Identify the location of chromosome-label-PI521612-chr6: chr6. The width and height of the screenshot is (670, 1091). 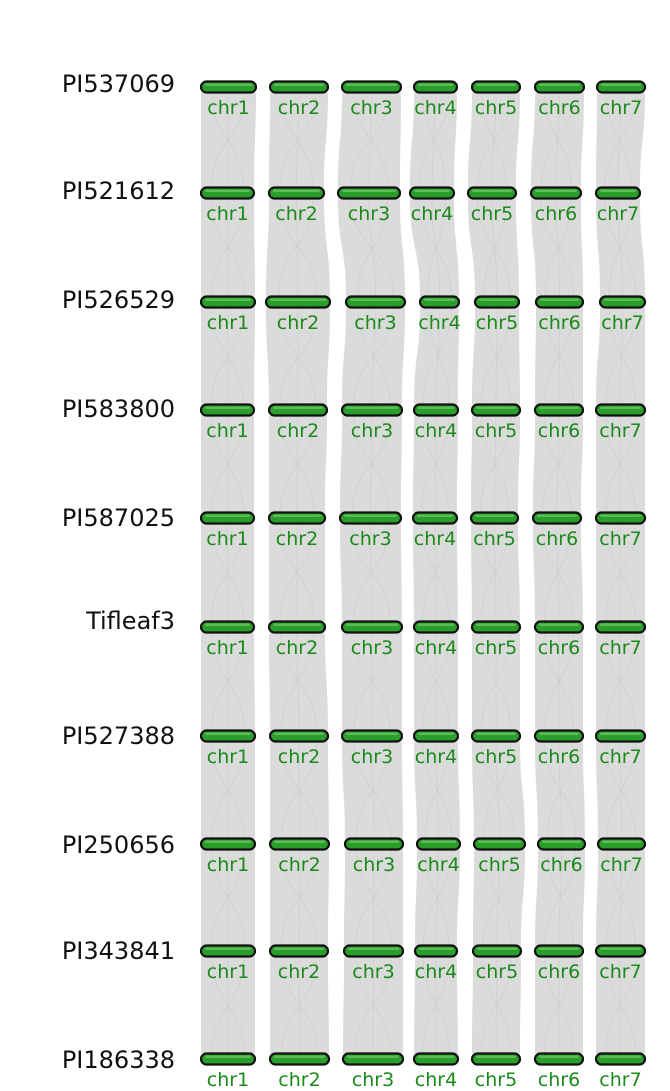
(556, 214).